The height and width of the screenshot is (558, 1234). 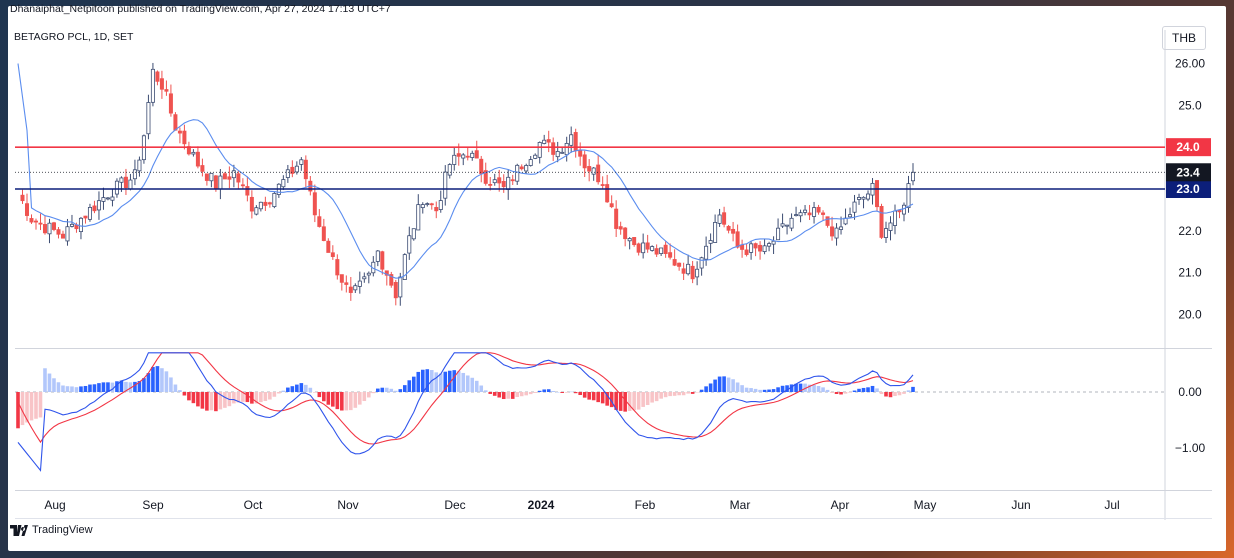 I want to click on x-tick-label: Mar, so click(x=740, y=505).